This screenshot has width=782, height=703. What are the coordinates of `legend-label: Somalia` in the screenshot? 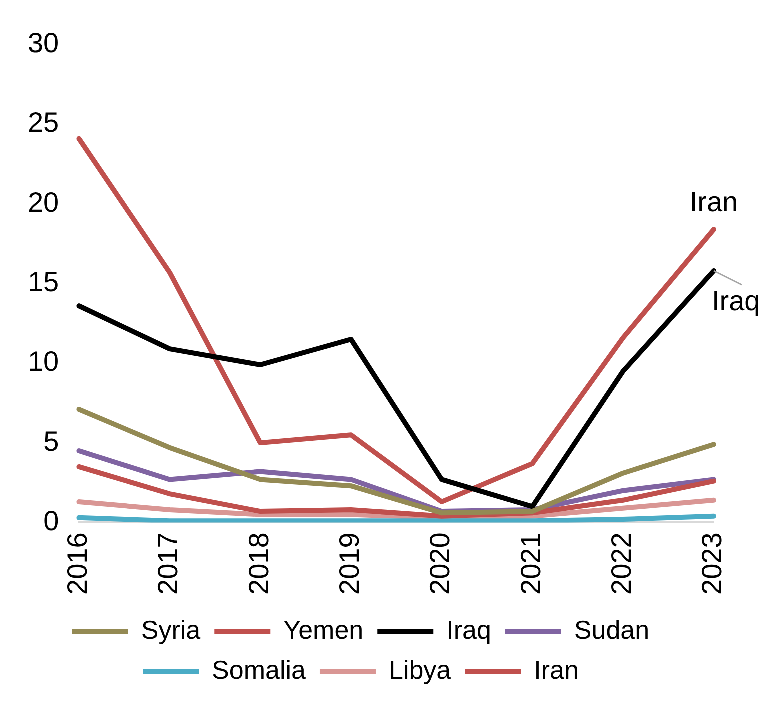 It's located at (259, 670).